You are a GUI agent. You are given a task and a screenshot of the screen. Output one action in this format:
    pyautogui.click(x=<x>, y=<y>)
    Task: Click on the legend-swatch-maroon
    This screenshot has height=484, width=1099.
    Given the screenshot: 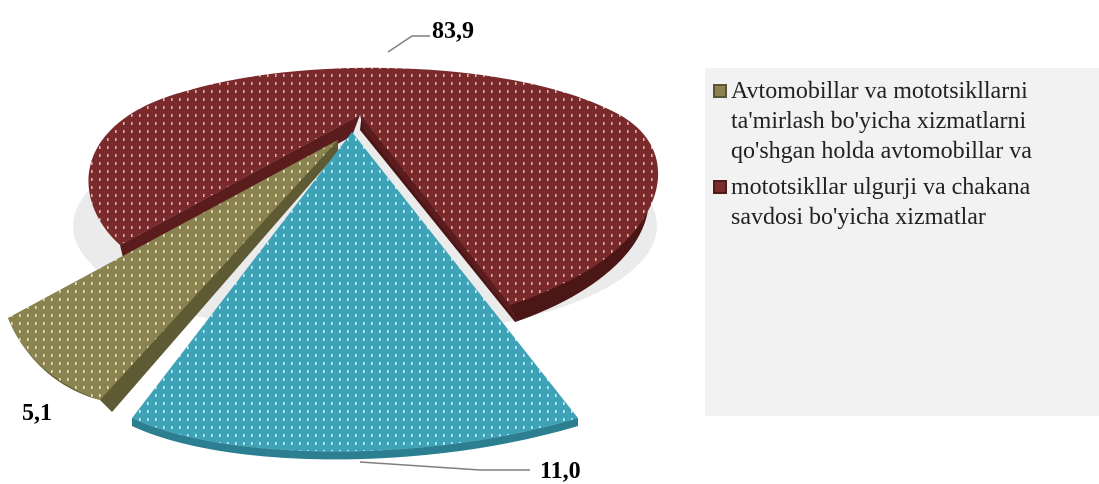 What is the action you would take?
    pyautogui.click(x=720, y=187)
    